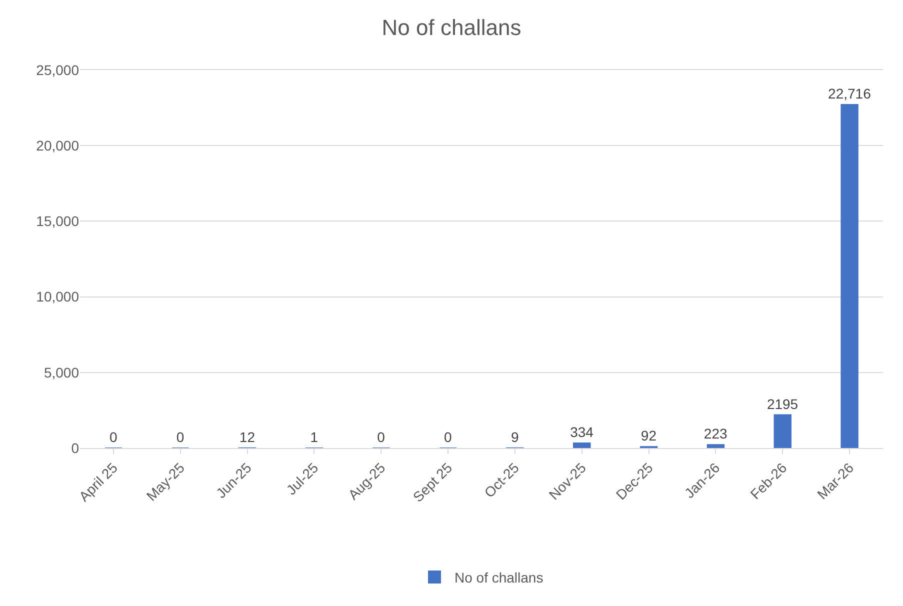 Image resolution: width=903 pixels, height=606 pixels. Describe the element at coordinates (58, 146) in the screenshot. I see `y-tick-label: 20,000` at that location.